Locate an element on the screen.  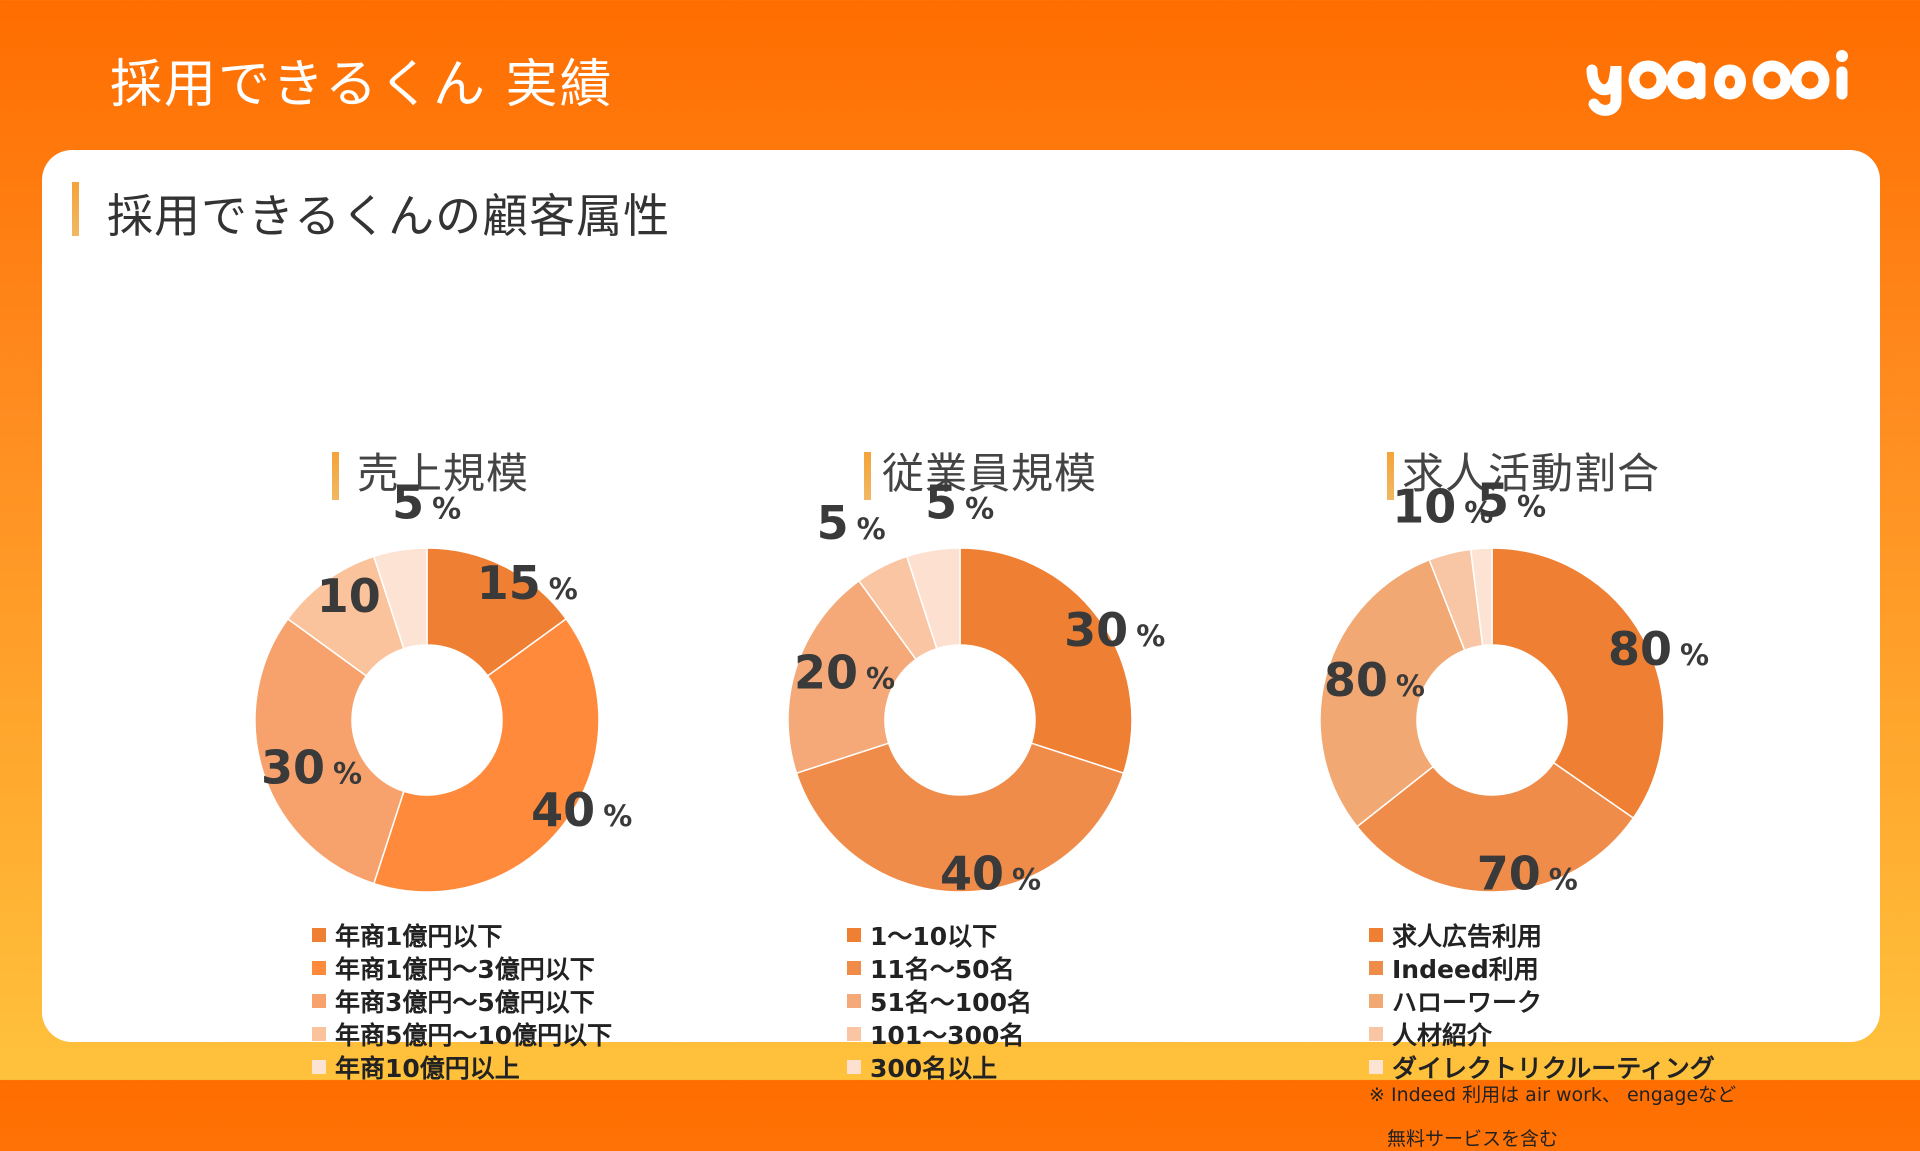
legend-label: 求人広告利用 is located at coordinates (1467, 936).